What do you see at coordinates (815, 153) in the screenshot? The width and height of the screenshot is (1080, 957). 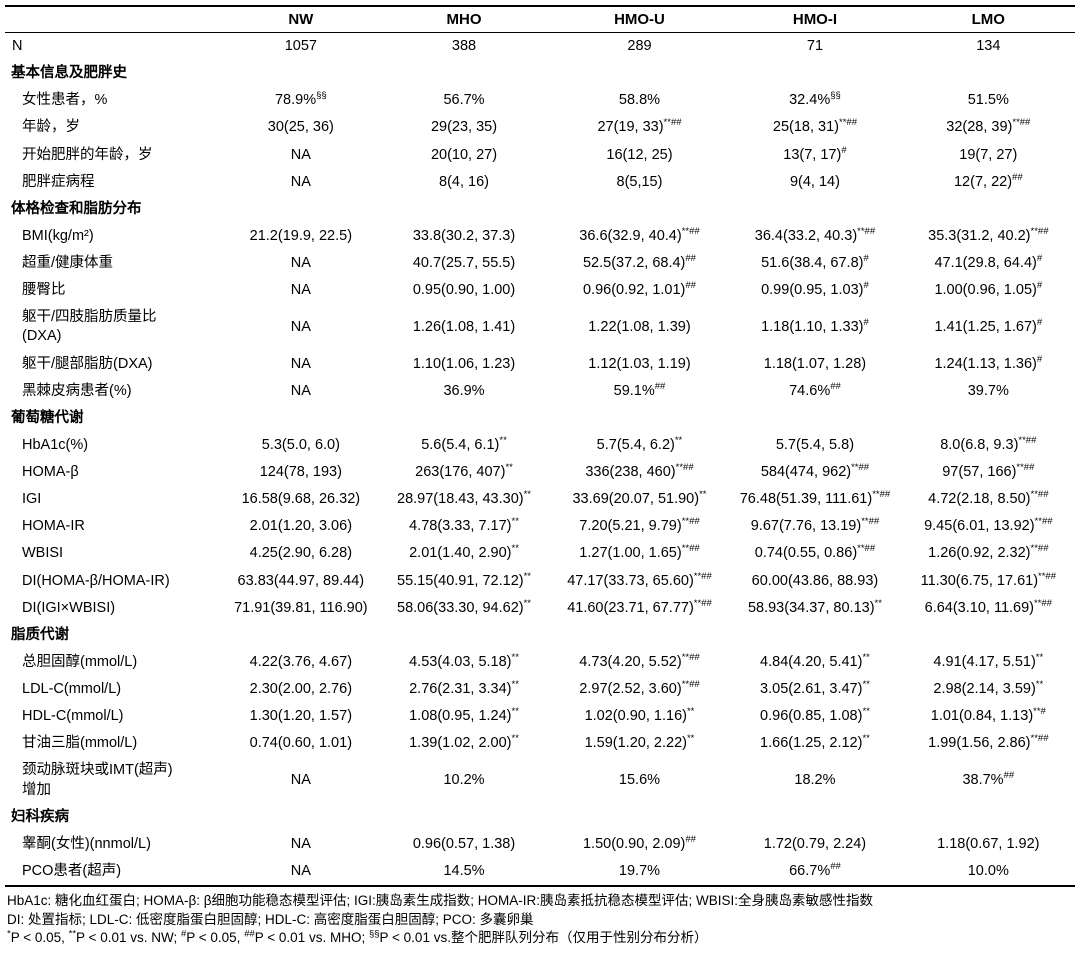 I see `cell-value: 13(7, 17)#` at bounding box center [815, 153].